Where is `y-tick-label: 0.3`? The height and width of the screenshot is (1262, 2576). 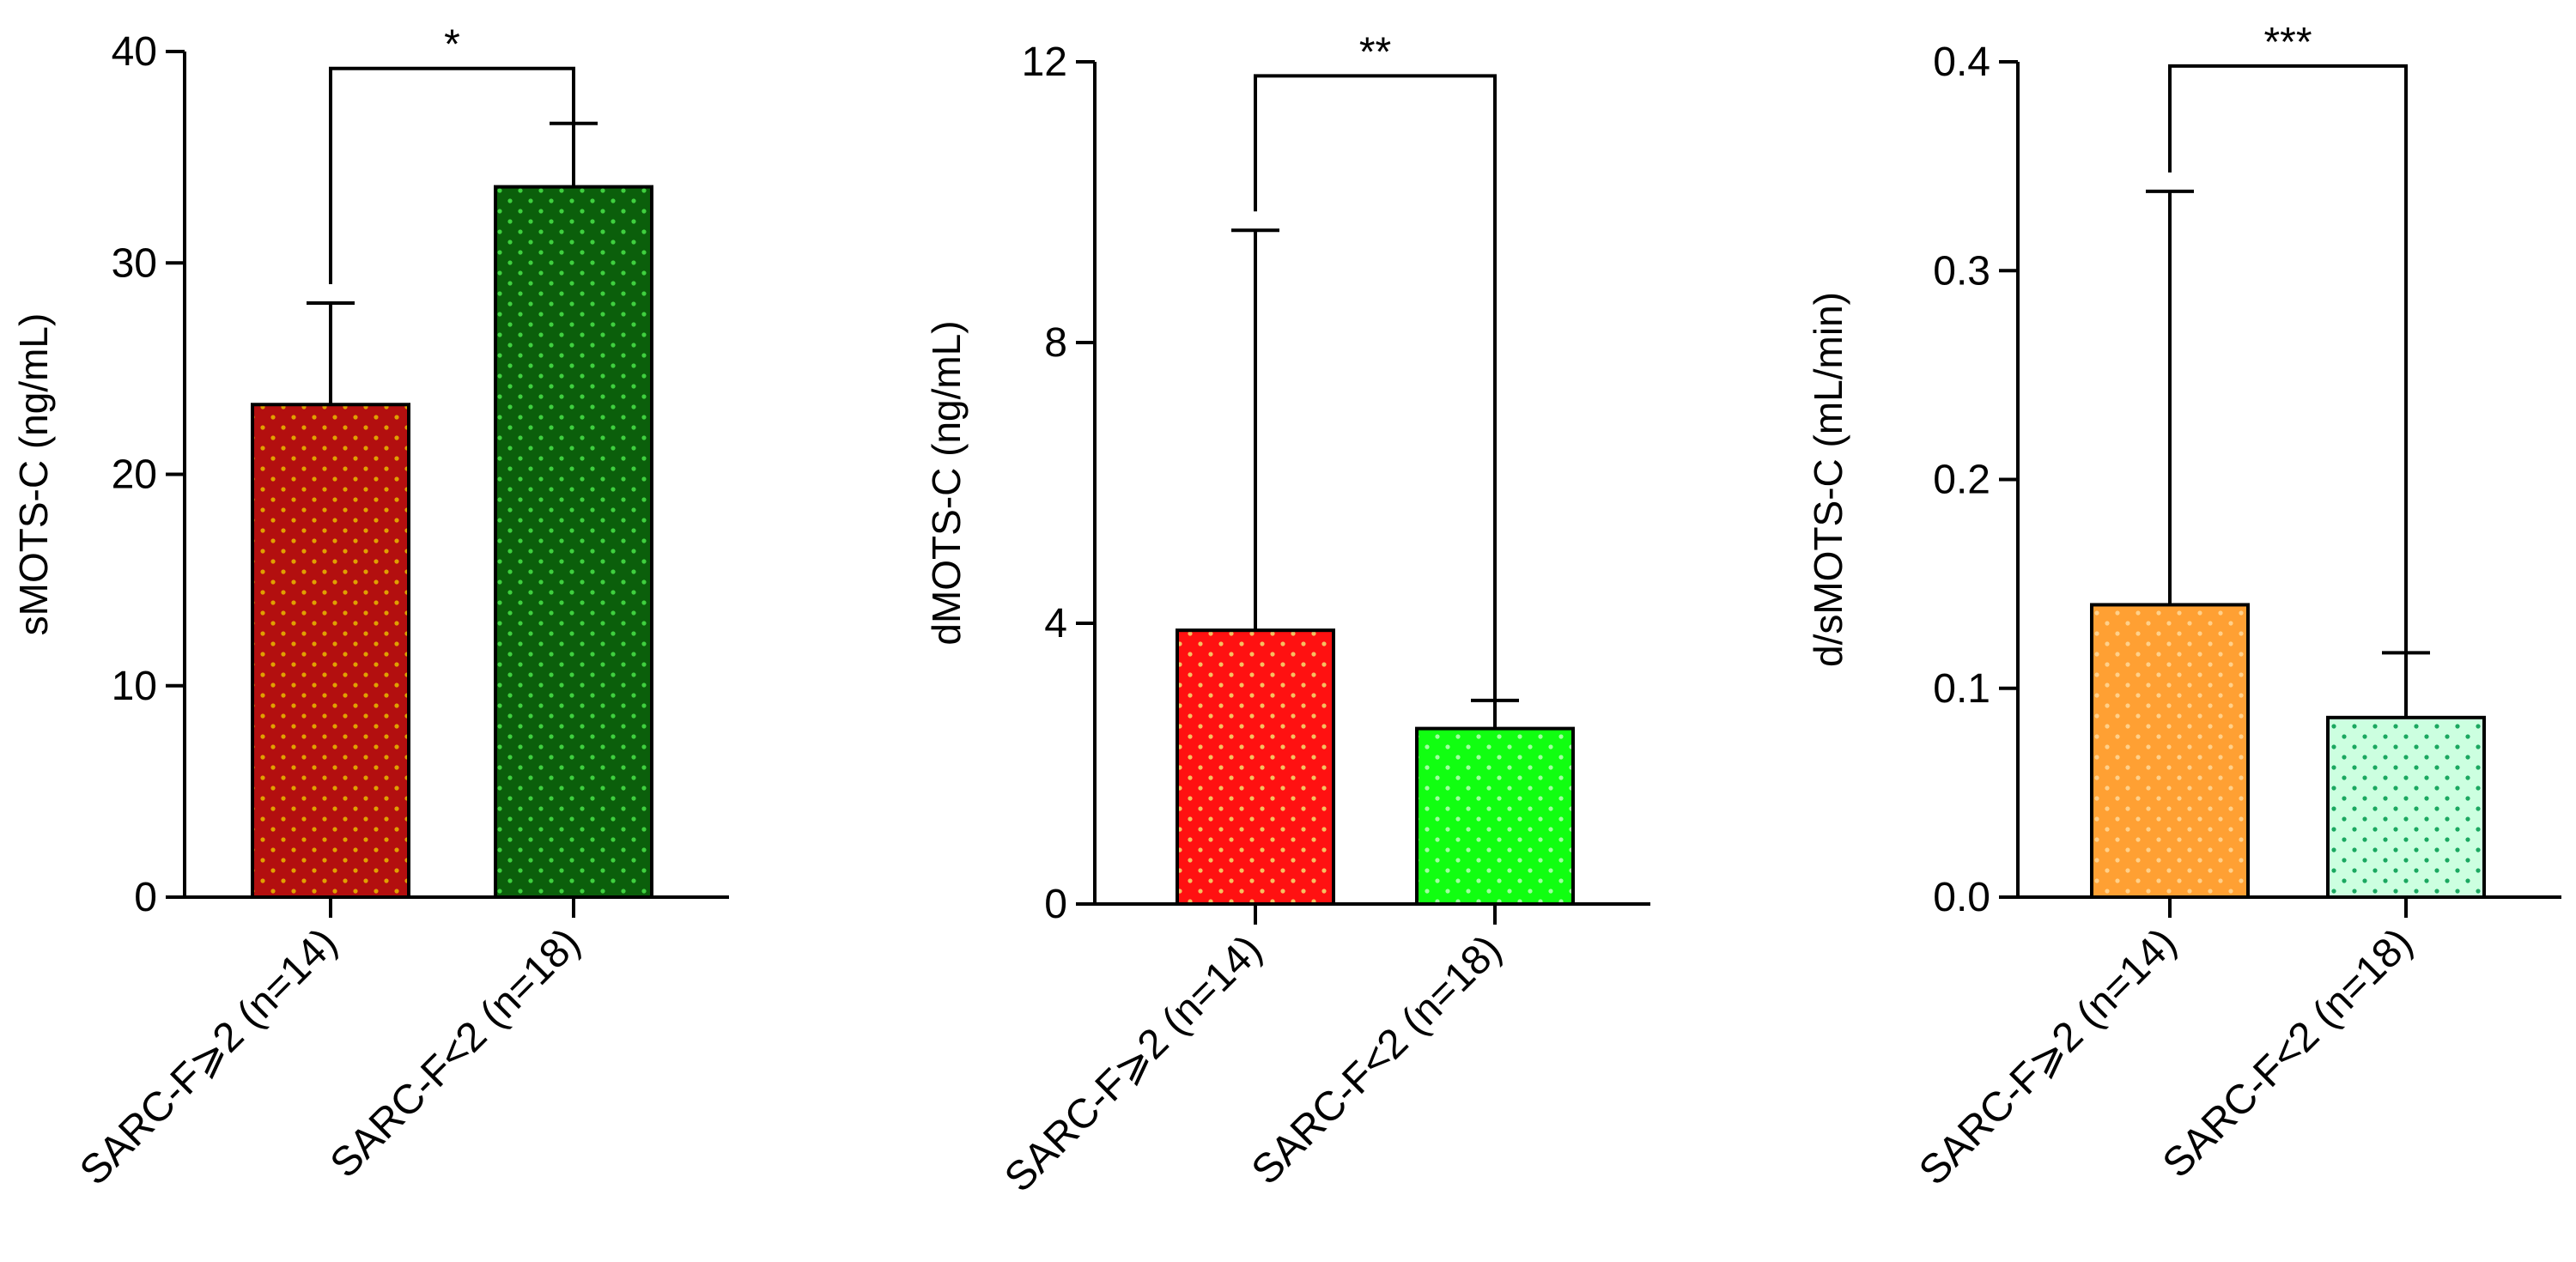
y-tick-label: 0.3 is located at coordinates (1961, 271).